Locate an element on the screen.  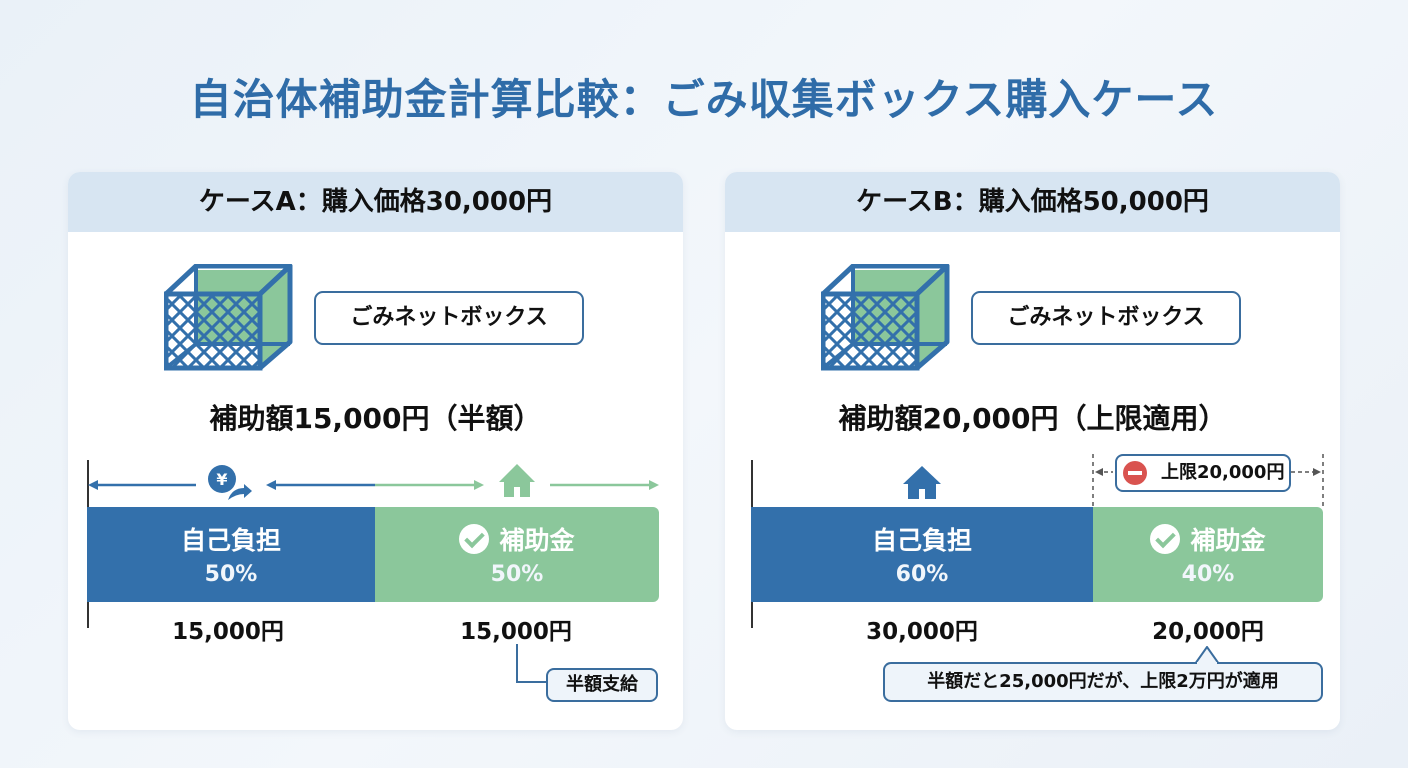
subsidy-amount-heading: 補助額15,000円（半額） is located at coordinates (375, 418).